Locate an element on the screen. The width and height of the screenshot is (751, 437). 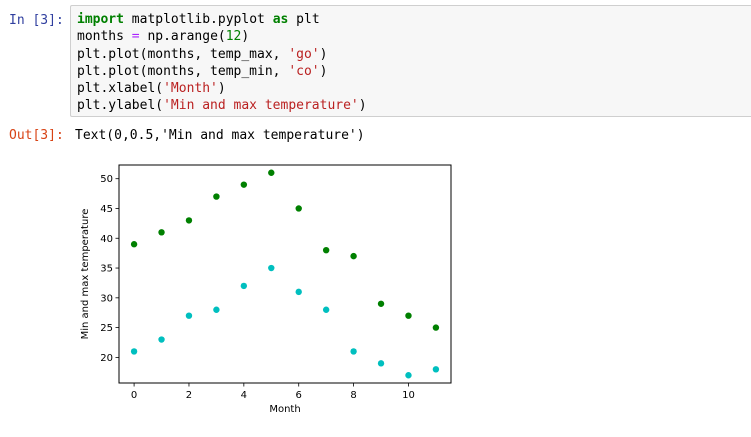
code-line: plt.plot(months, temp_min, 'co') is located at coordinates (202, 71).